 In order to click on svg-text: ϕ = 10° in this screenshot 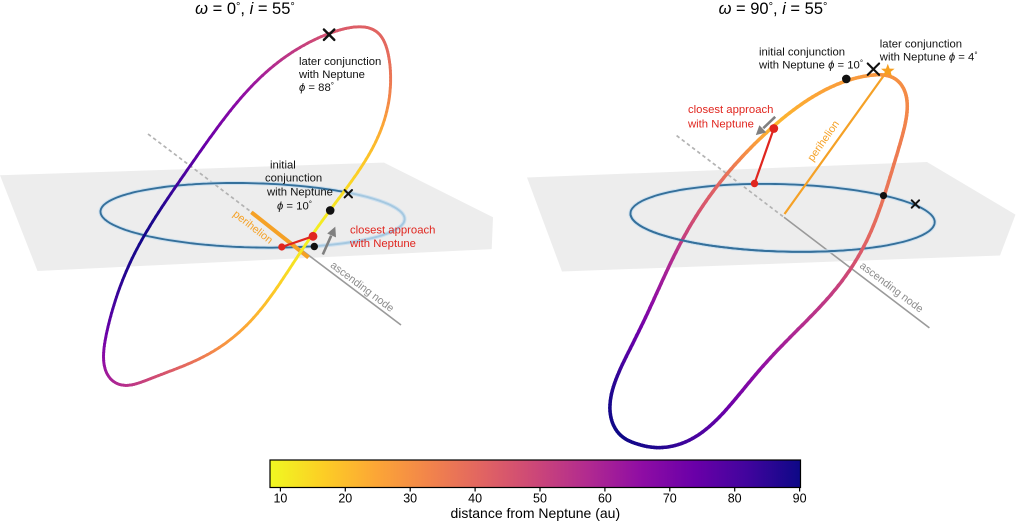, I will do `click(294, 206)`.